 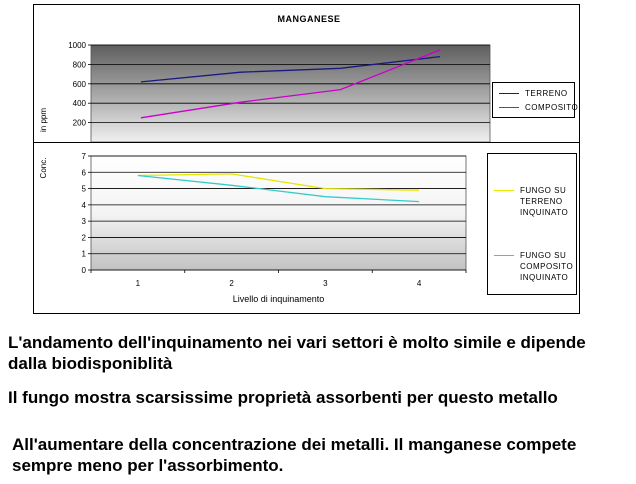 I want to click on y-tick-label: 1000, so click(x=77, y=45).